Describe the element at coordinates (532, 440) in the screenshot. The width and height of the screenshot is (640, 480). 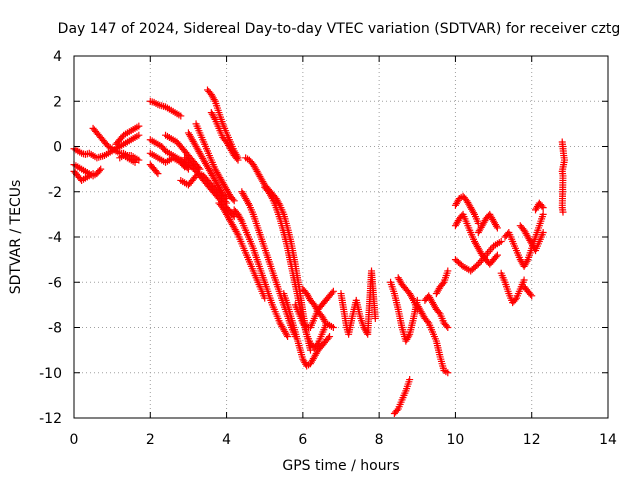
I see `x-tick-label: 12` at that location.